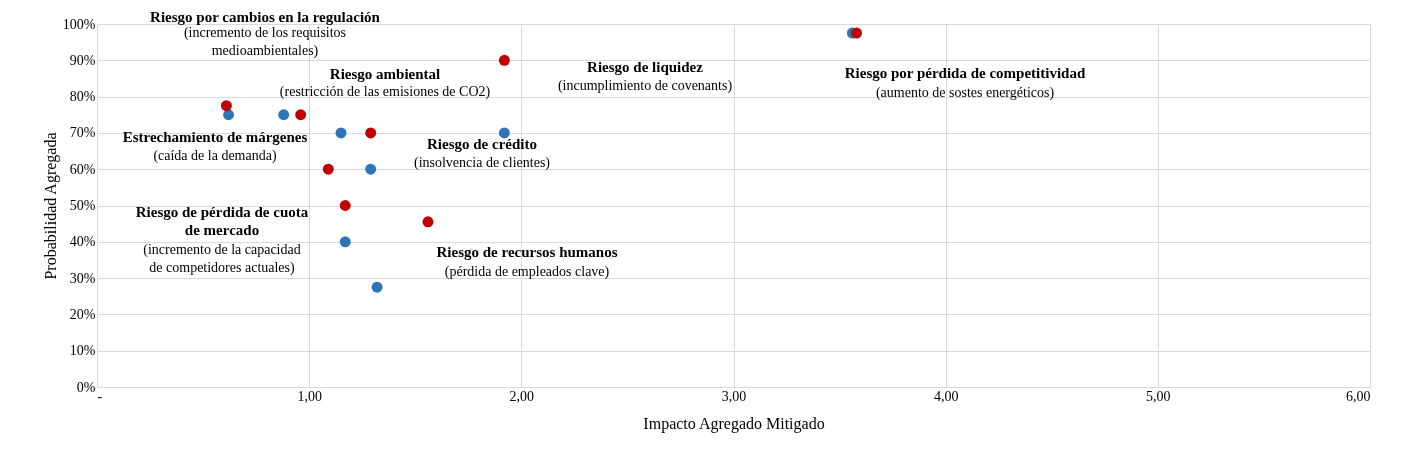 Image resolution: width=1402 pixels, height=453 pixels. What do you see at coordinates (82, 278) in the screenshot?
I see `y-tick-label: 30%` at bounding box center [82, 278].